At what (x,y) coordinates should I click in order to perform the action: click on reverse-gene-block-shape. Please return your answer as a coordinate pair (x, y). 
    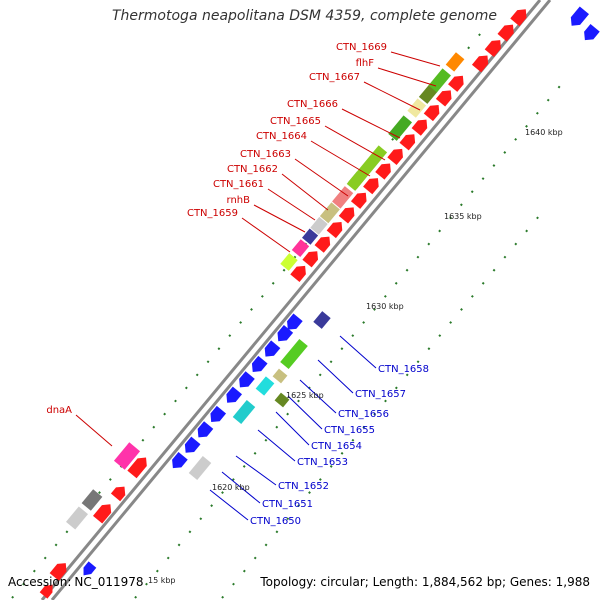
    Looking at the image, I should click on (200, 468).